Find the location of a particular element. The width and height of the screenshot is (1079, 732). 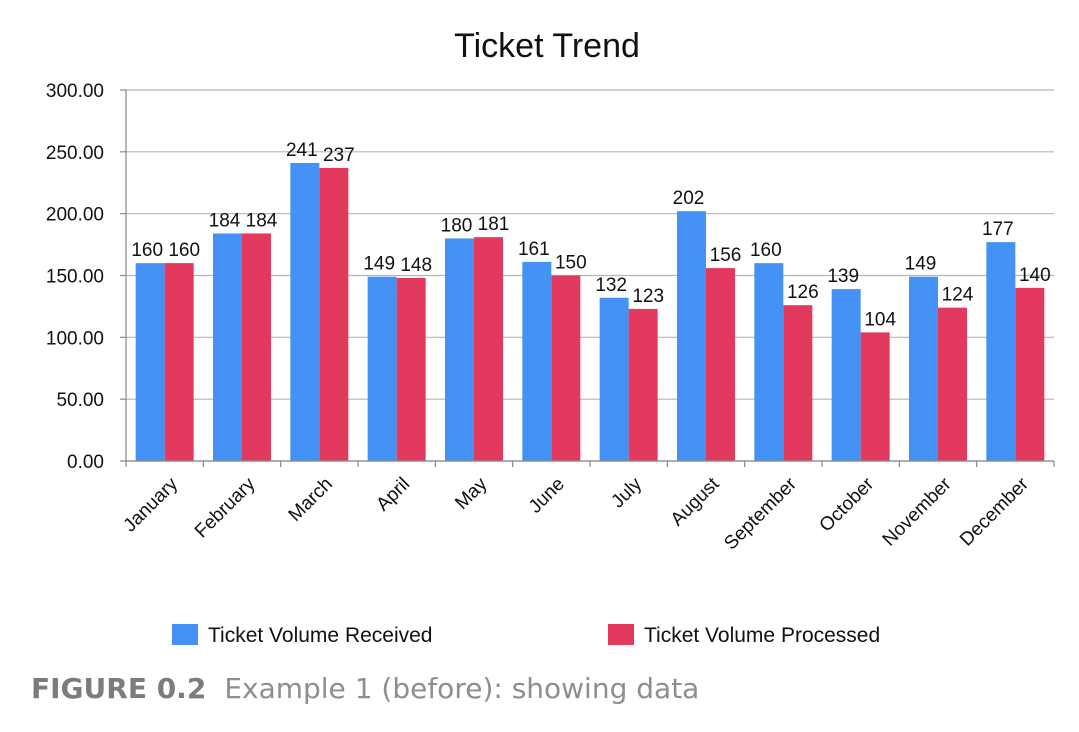

figure-label: FIGURE 0.2 is located at coordinates (119, 688).